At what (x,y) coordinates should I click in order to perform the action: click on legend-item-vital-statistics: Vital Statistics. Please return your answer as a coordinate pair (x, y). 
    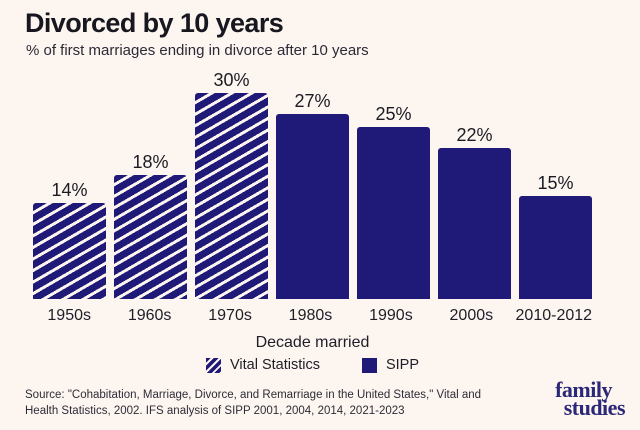
    Looking at the image, I should click on (262, 365).